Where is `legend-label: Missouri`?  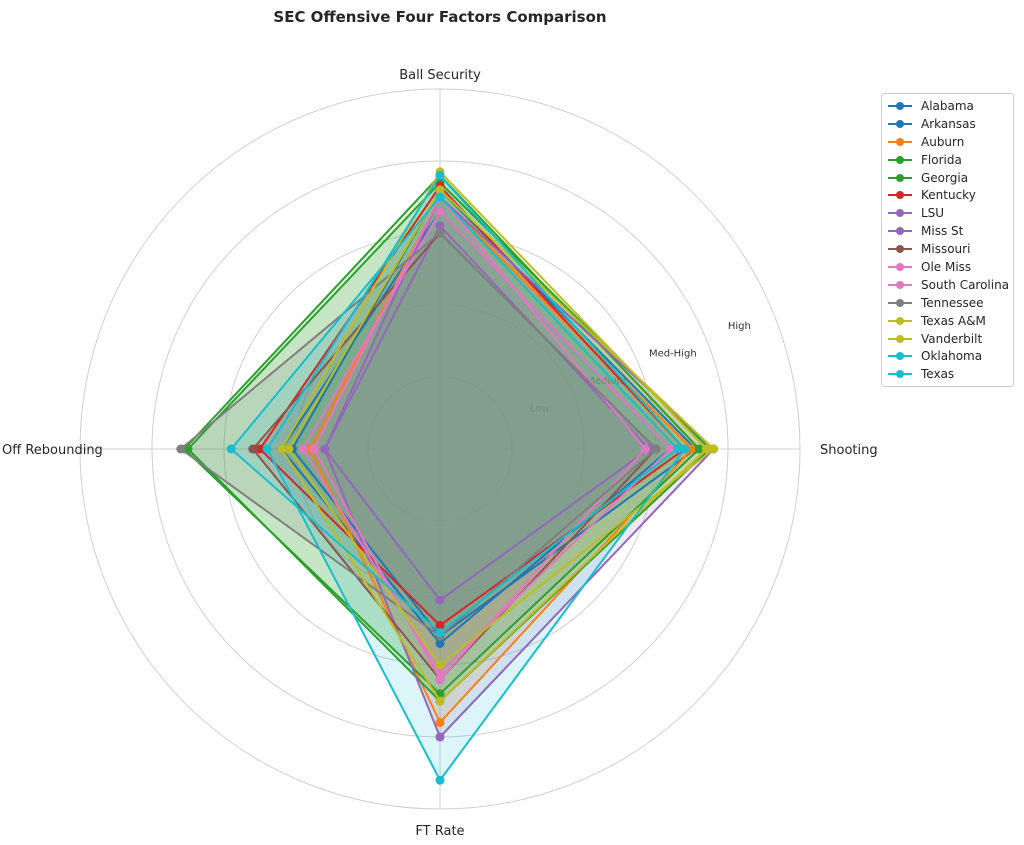 legend-label: Missouri is located at coordinates (946, 249).